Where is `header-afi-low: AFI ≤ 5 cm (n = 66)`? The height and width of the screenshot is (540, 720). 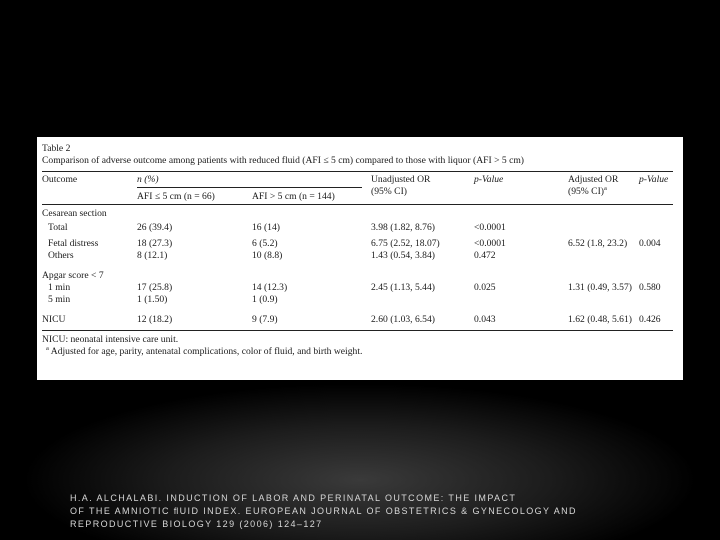
header-afi-low: AFI ≤ 5 cm (n = 66) is located at coordinates (176, 196).